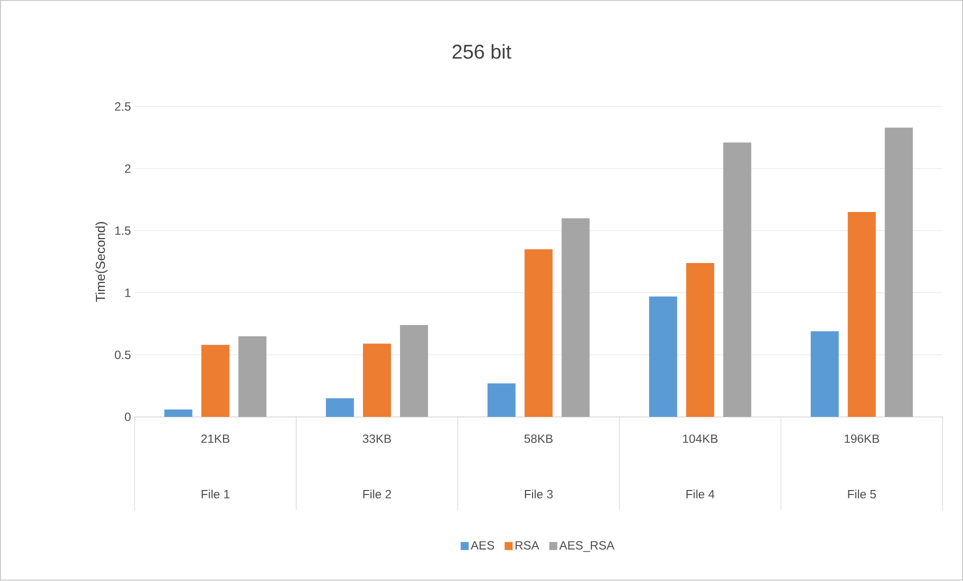 The image size is (963, 581). Describe the element at coordinates (586, 546) in the screenshot. I see `legend-label: AES_RSA` at that location.